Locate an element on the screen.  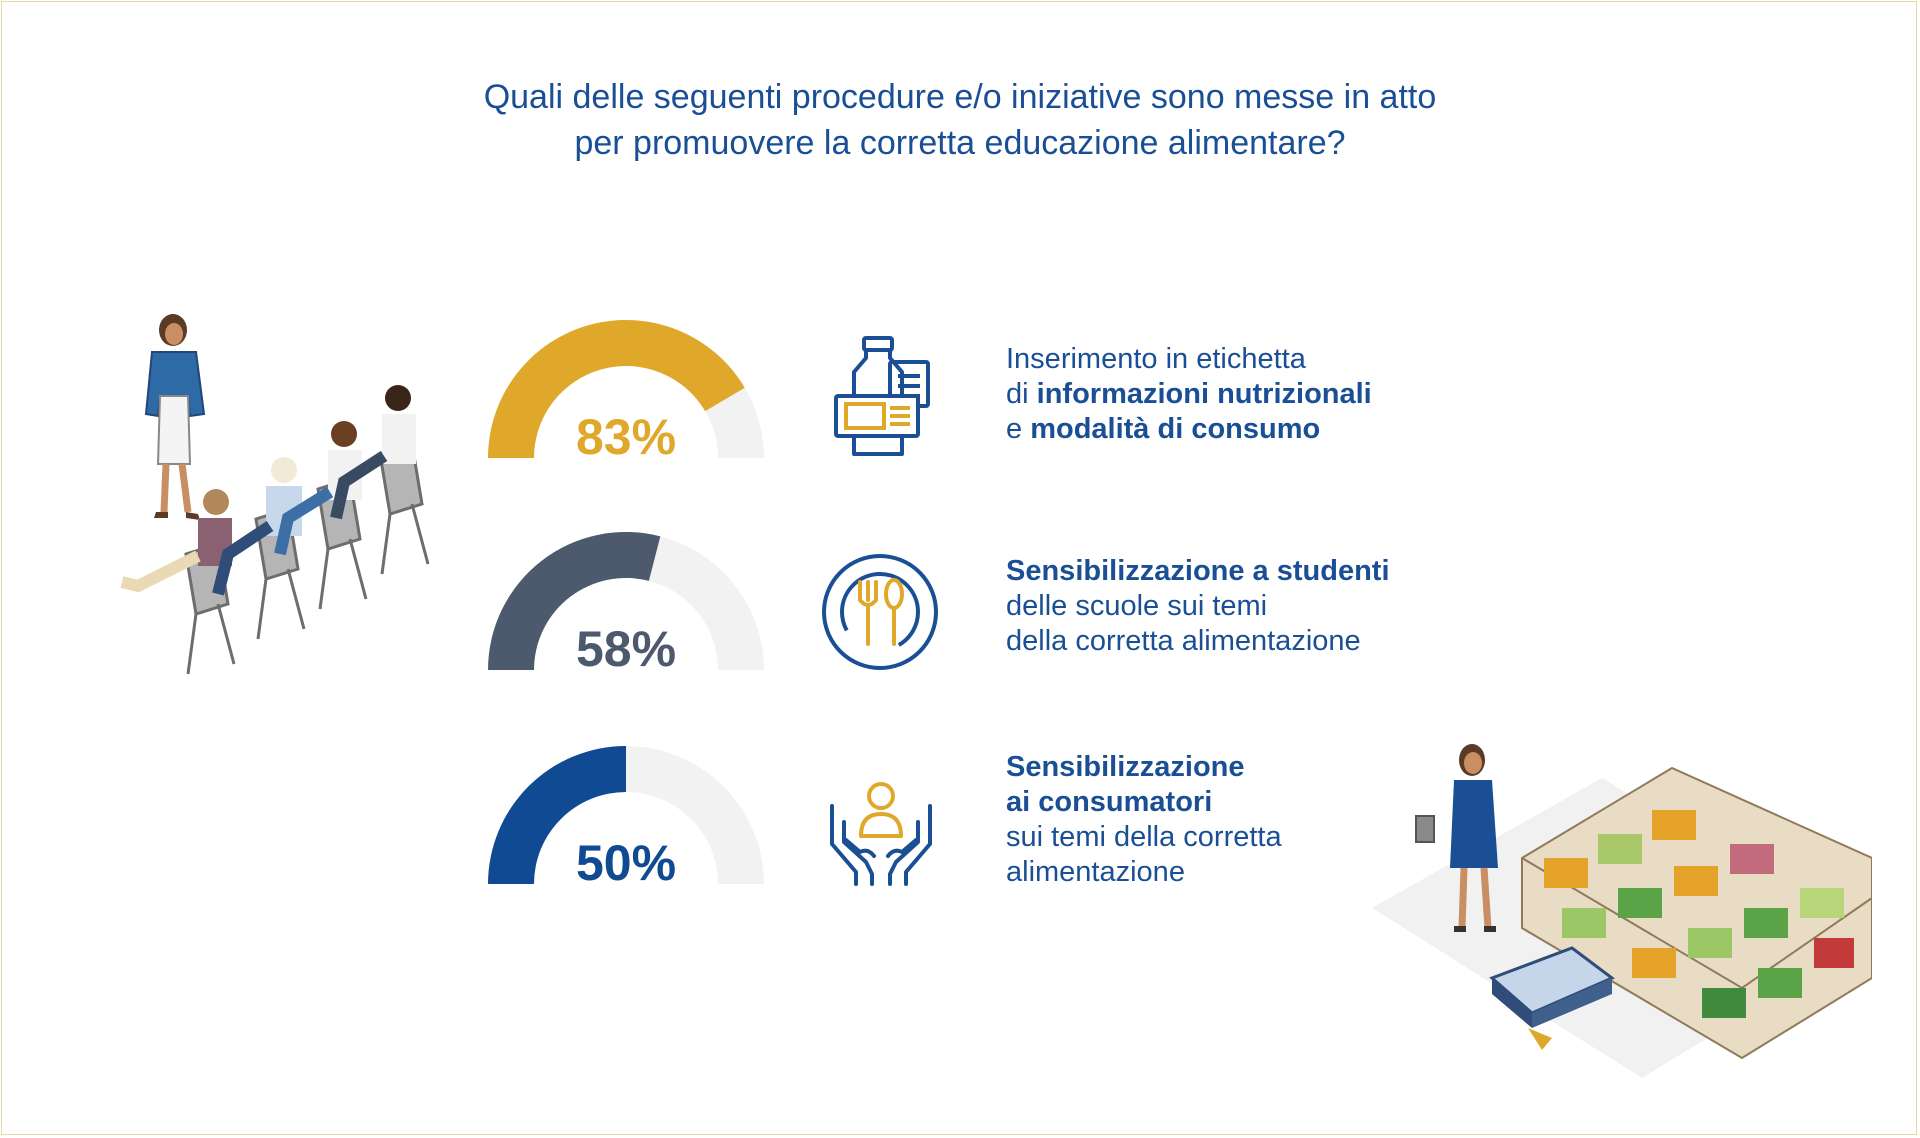
item-3-line-2: ai consumatori is located at coordinates (1109, 802).